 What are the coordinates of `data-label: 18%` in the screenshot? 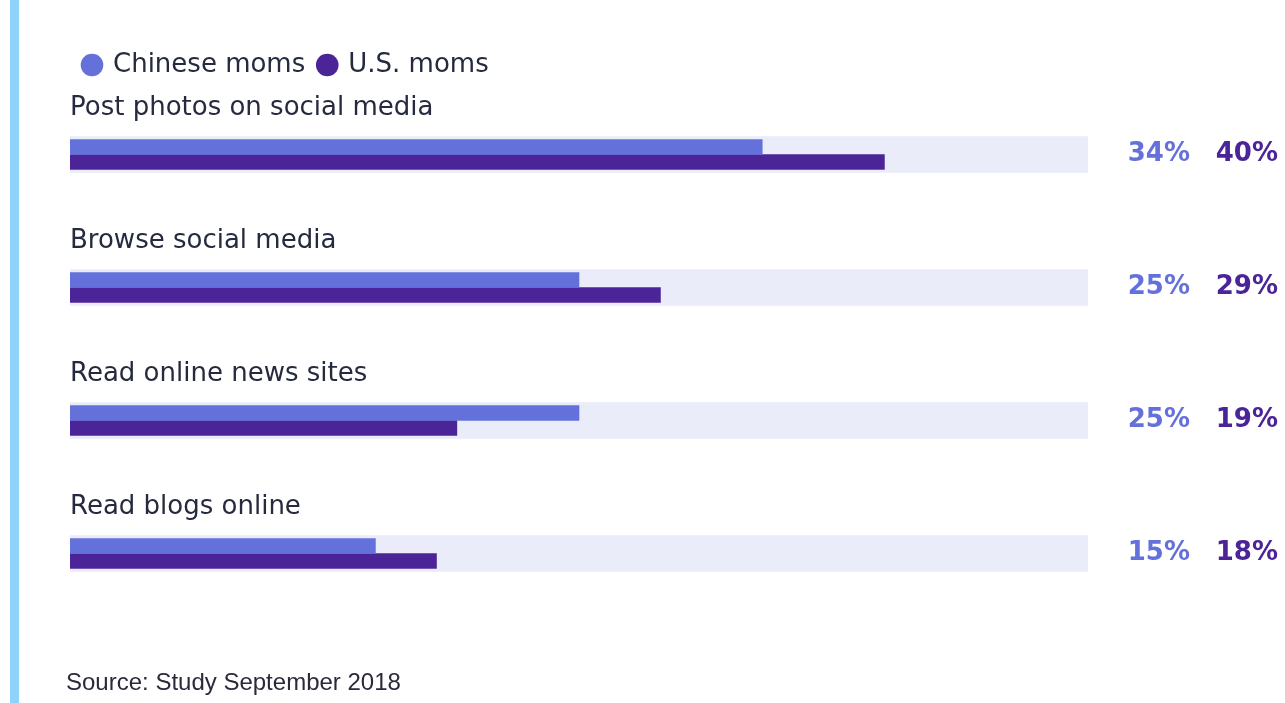 It's located at (1246, 551).